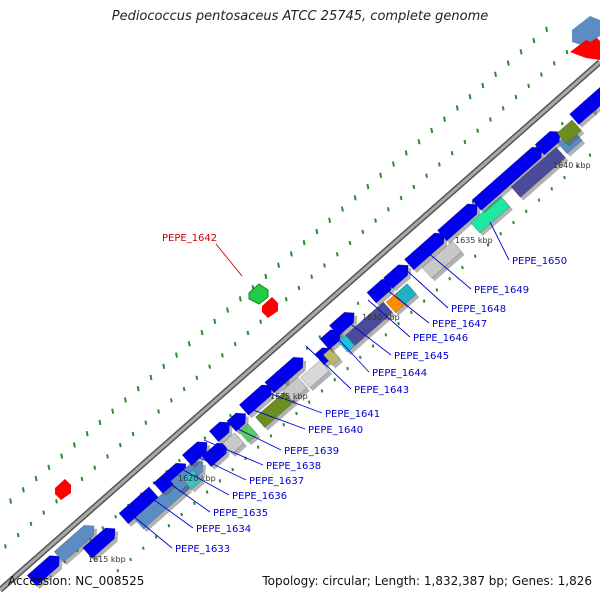  I want to click on gene-label: PEPE_1643, so click(381, 390).